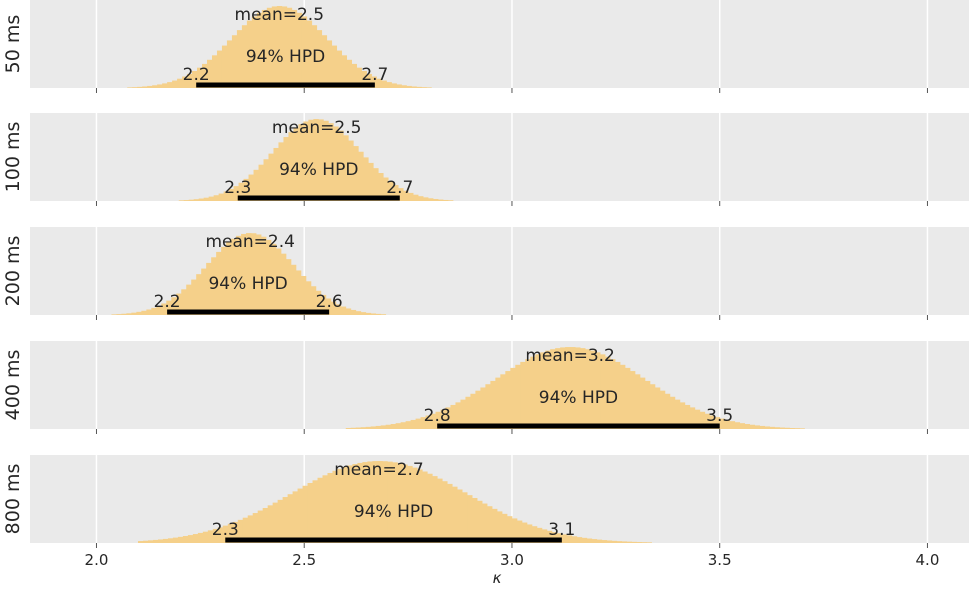  What do you see at coordinates (570, 356) in the screenshot?
I see `mean-label: mean=3.2` at bounding box center [570, 356].